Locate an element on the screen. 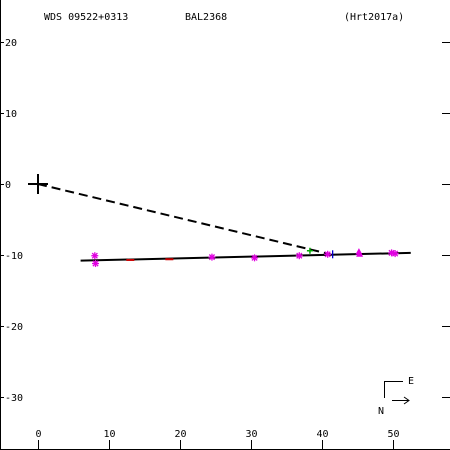 The width and height of the screenshot is (450, 450). y-tick-label: -30 is located at coordinates (14, 398).